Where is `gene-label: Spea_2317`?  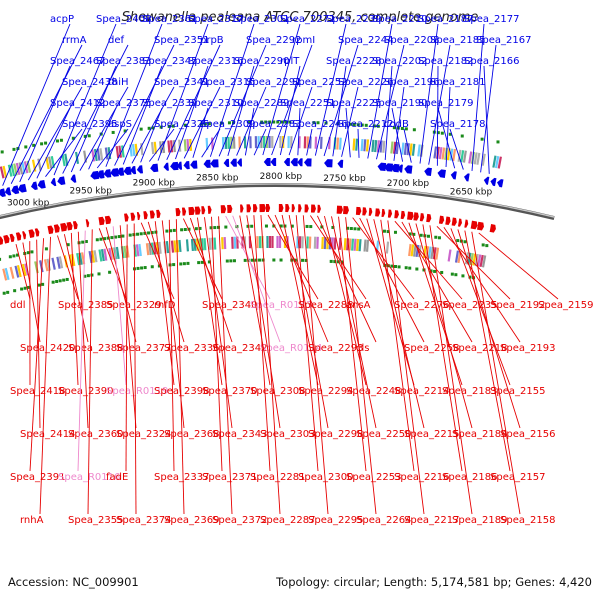 gene-label: Spea_2317 is located at coordinates (215, 19).